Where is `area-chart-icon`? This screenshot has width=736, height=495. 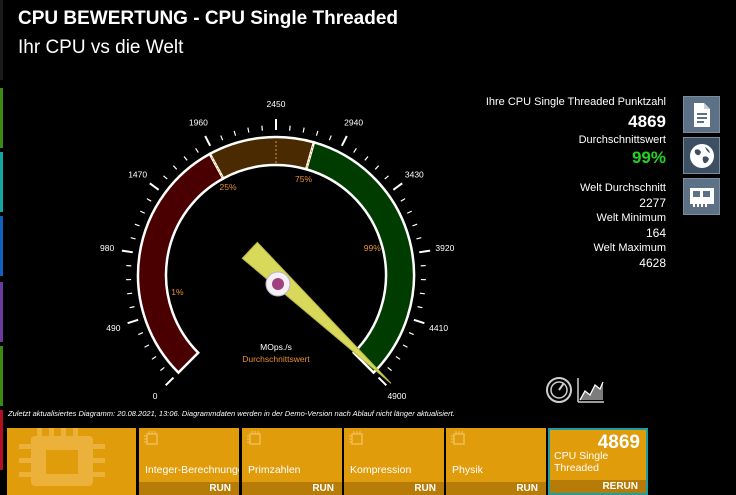 area-chart-icon is located at coordinates (591, 390).